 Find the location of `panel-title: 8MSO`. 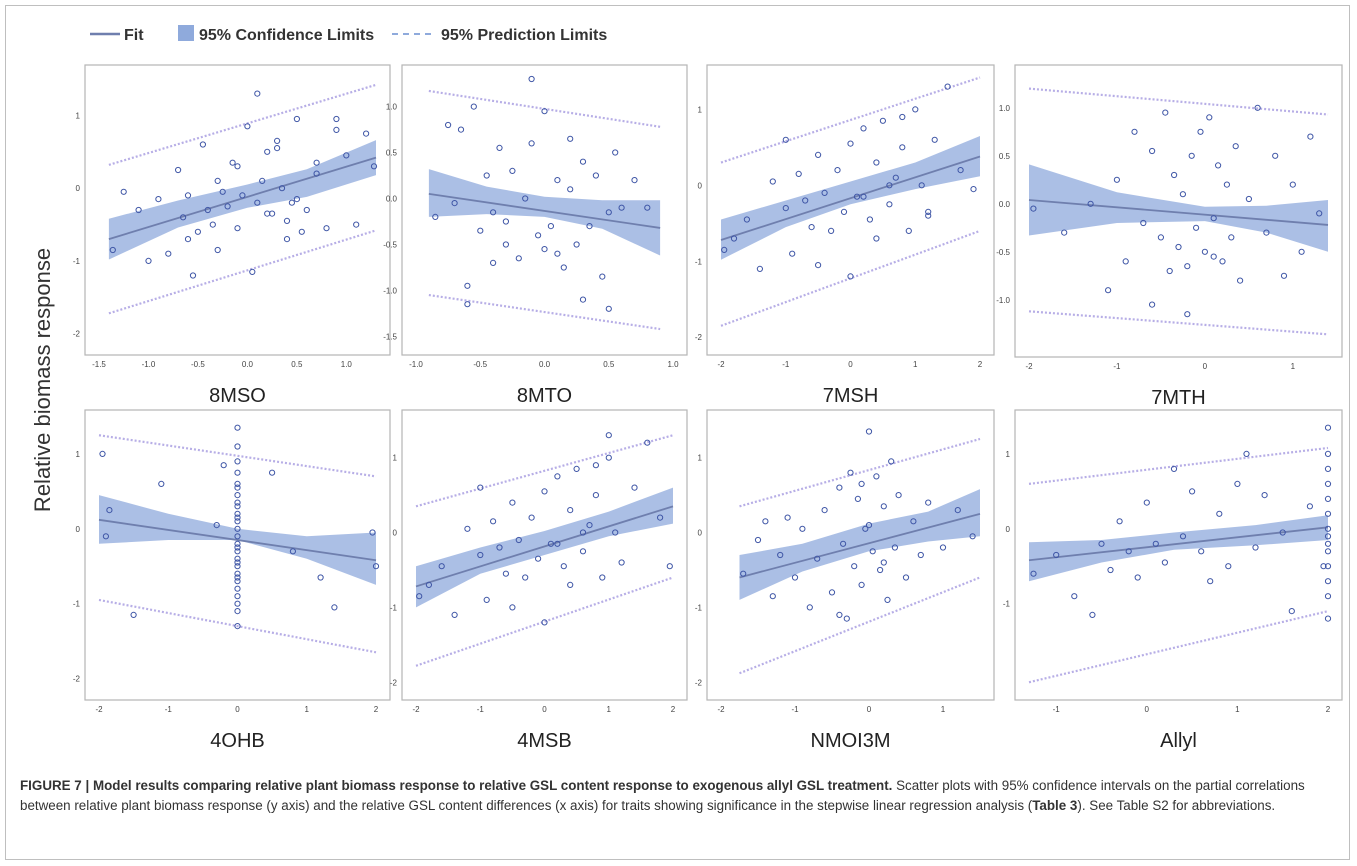

panel-title: 8MSO is located at coordinates (237, 396).